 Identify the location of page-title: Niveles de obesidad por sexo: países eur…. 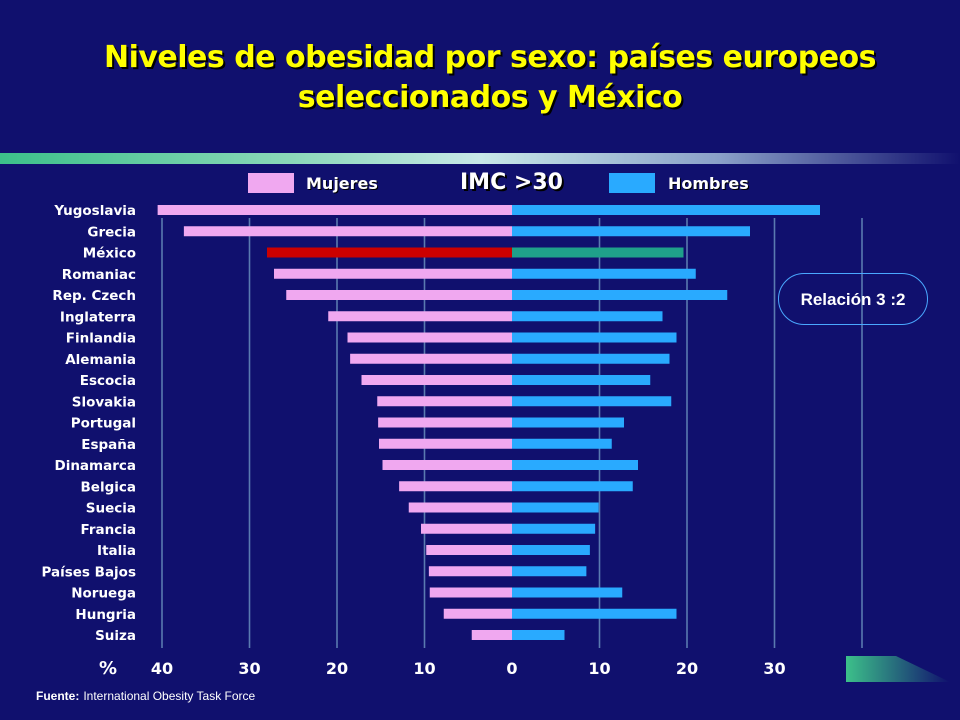
(490, 78).